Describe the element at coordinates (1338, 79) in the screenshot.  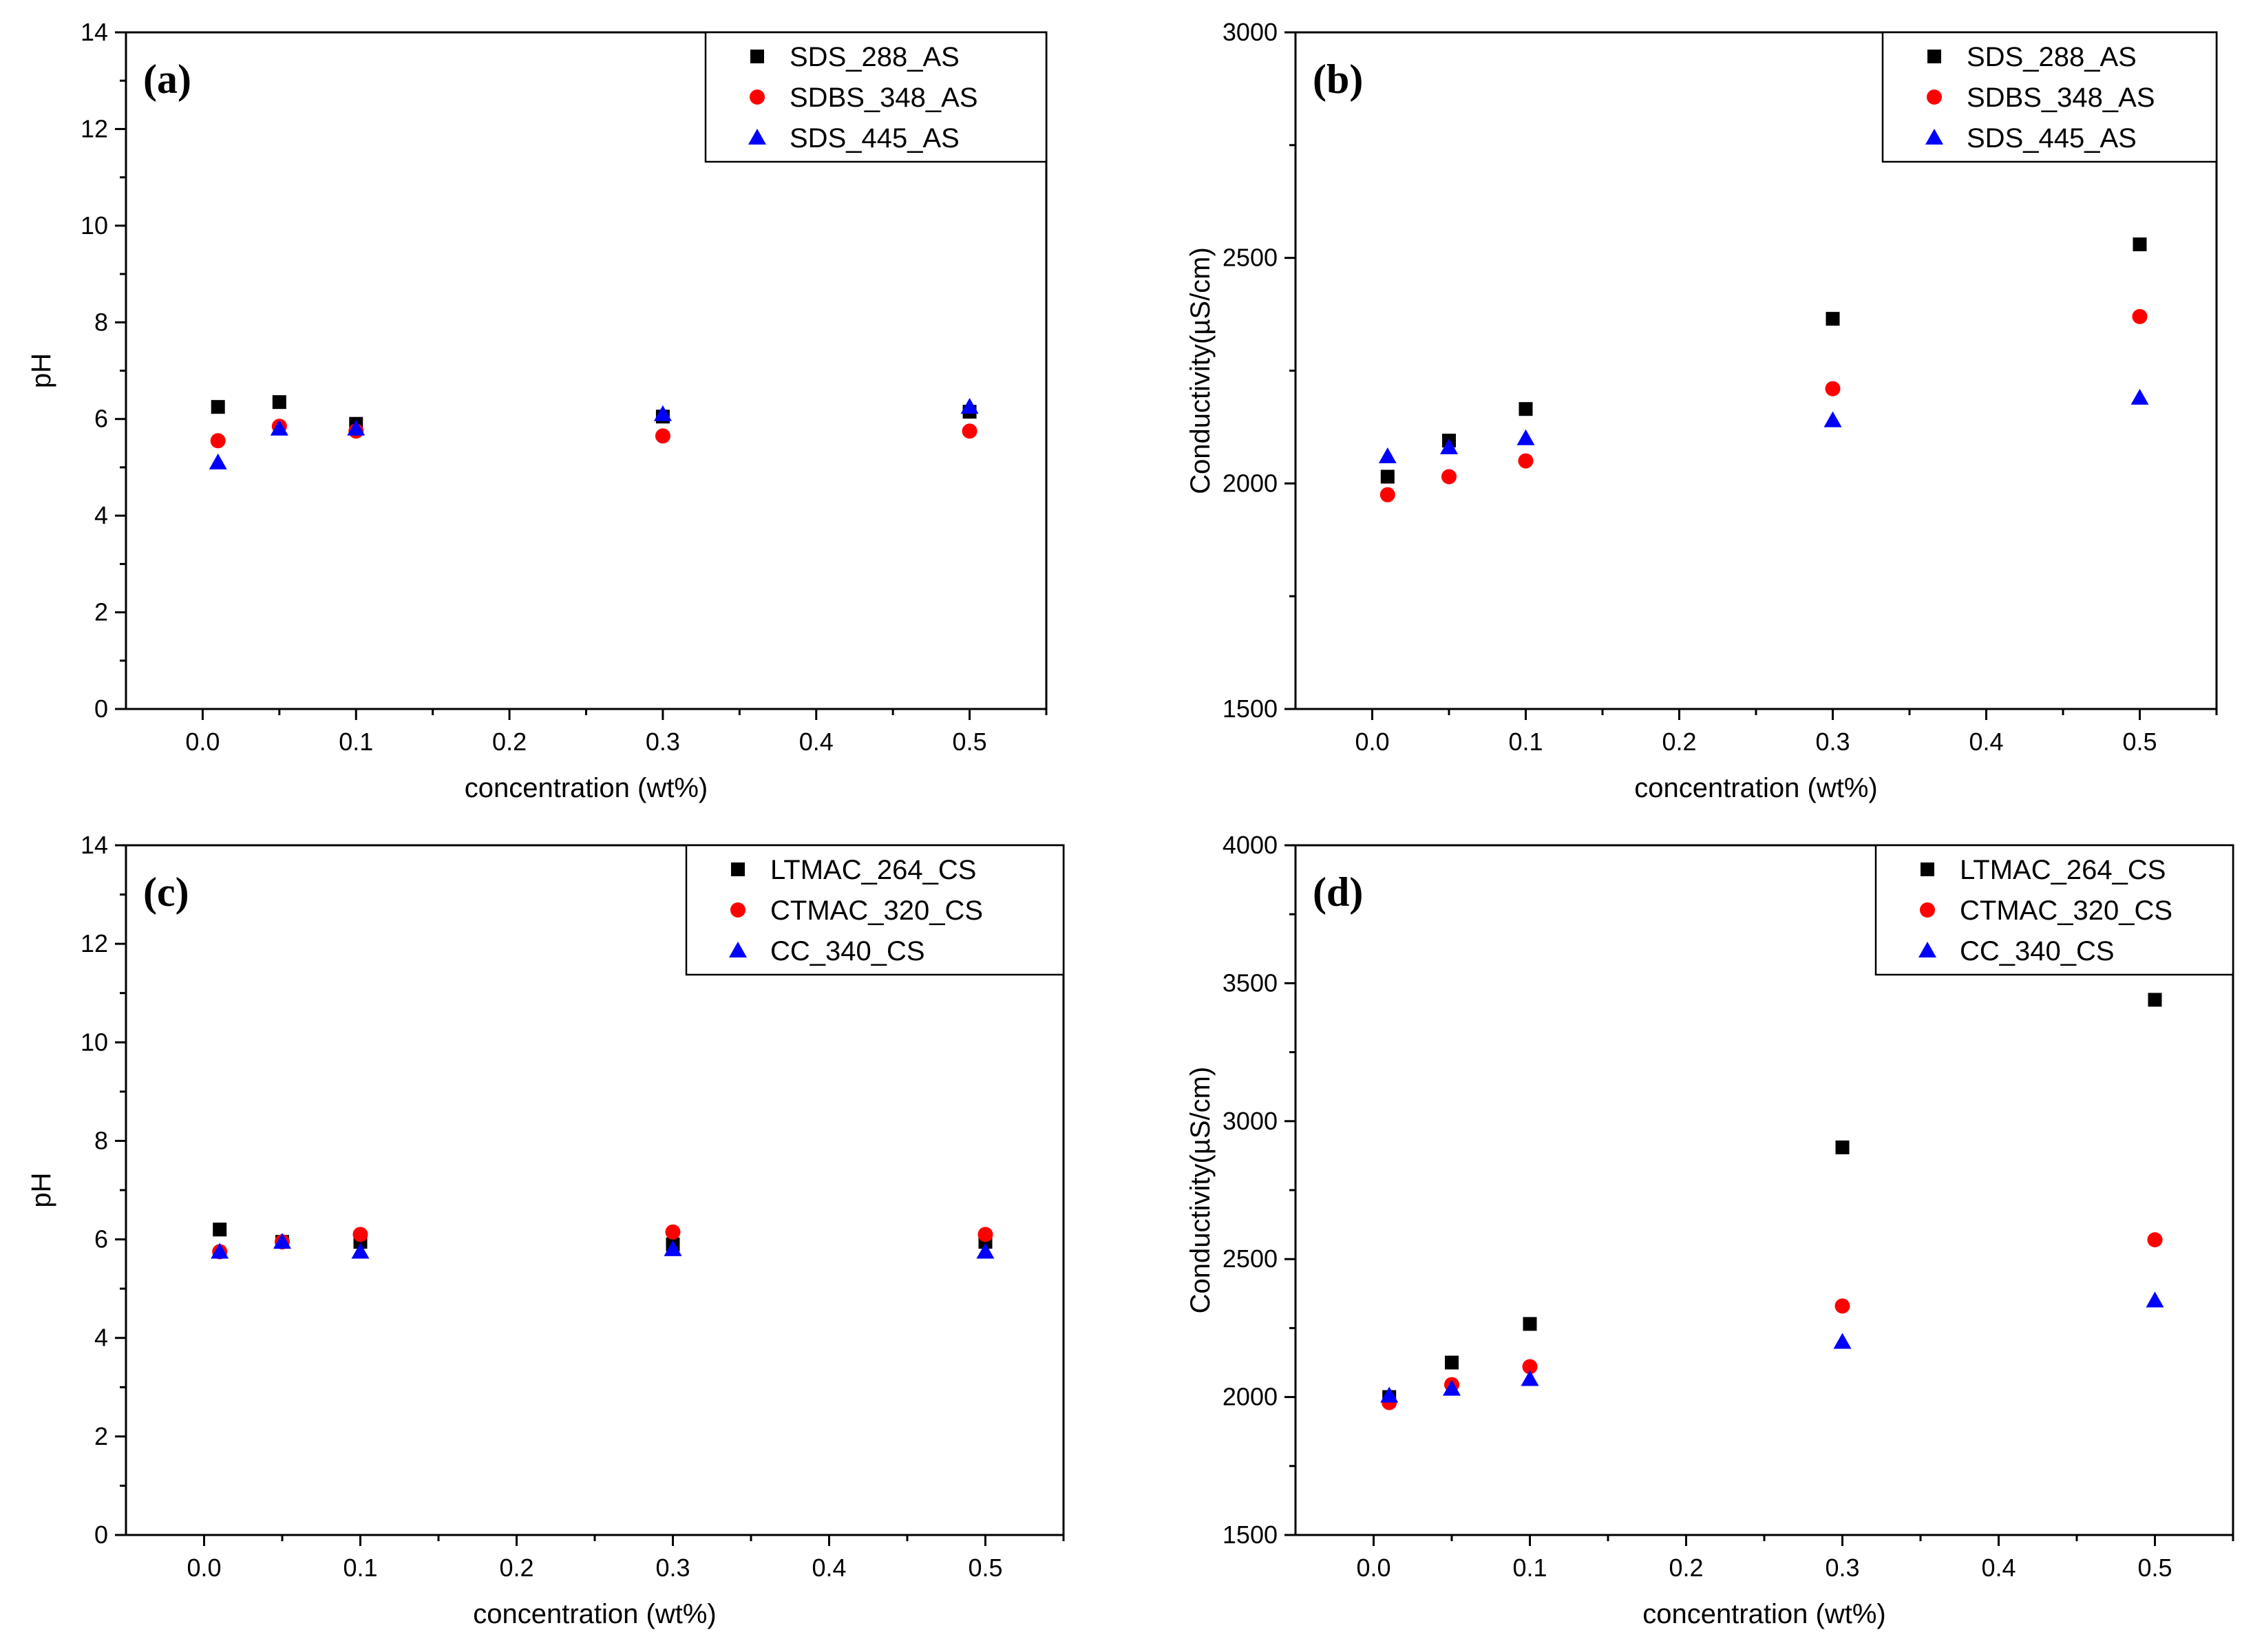
I see `panel-label: (b)` at that location.